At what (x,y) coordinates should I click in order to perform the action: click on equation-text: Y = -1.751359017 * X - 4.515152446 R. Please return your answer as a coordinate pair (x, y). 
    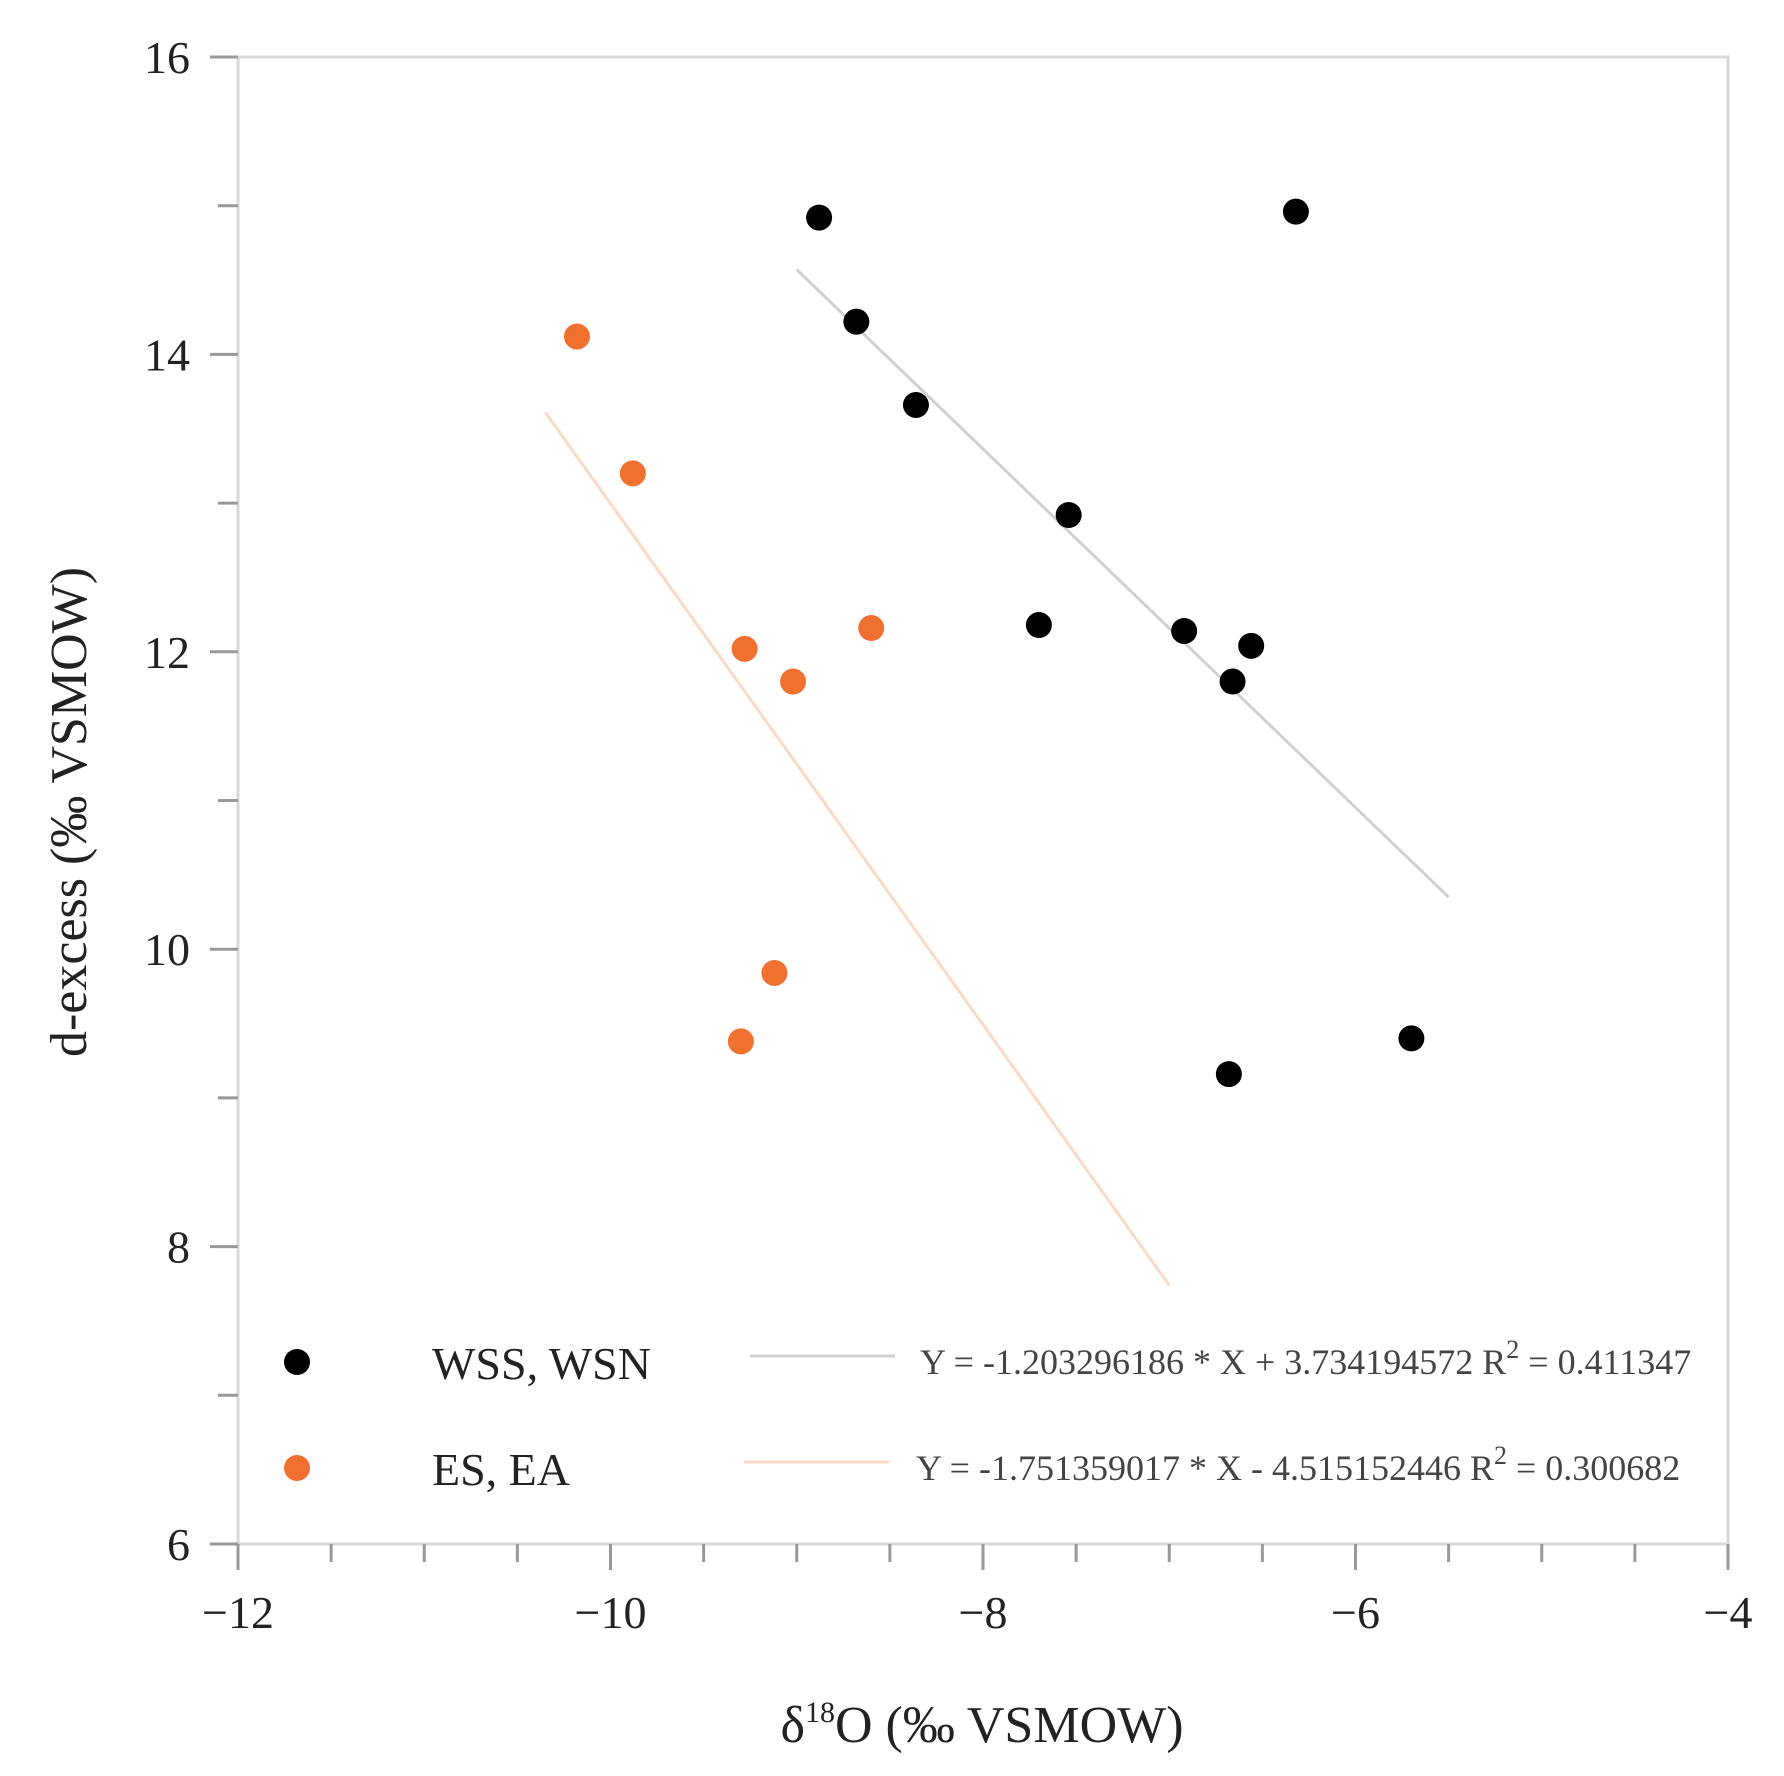
    Looking at the image, I should click on (1205, 1468).